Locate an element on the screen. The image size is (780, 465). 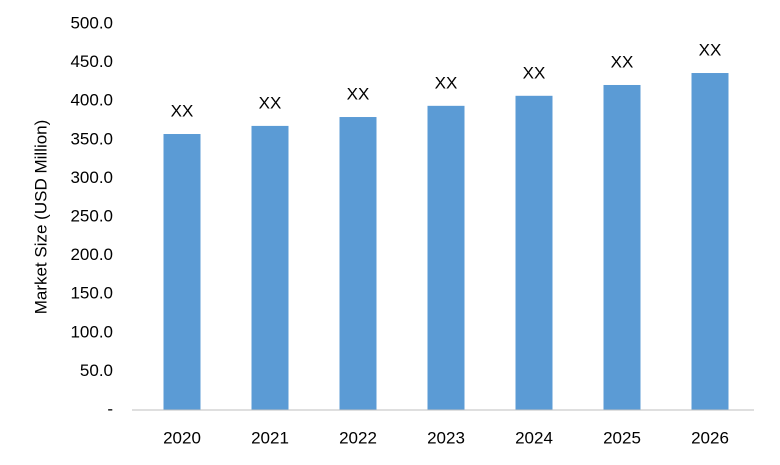
x-tick-label: 2025 is located at coordinates (622, 437).